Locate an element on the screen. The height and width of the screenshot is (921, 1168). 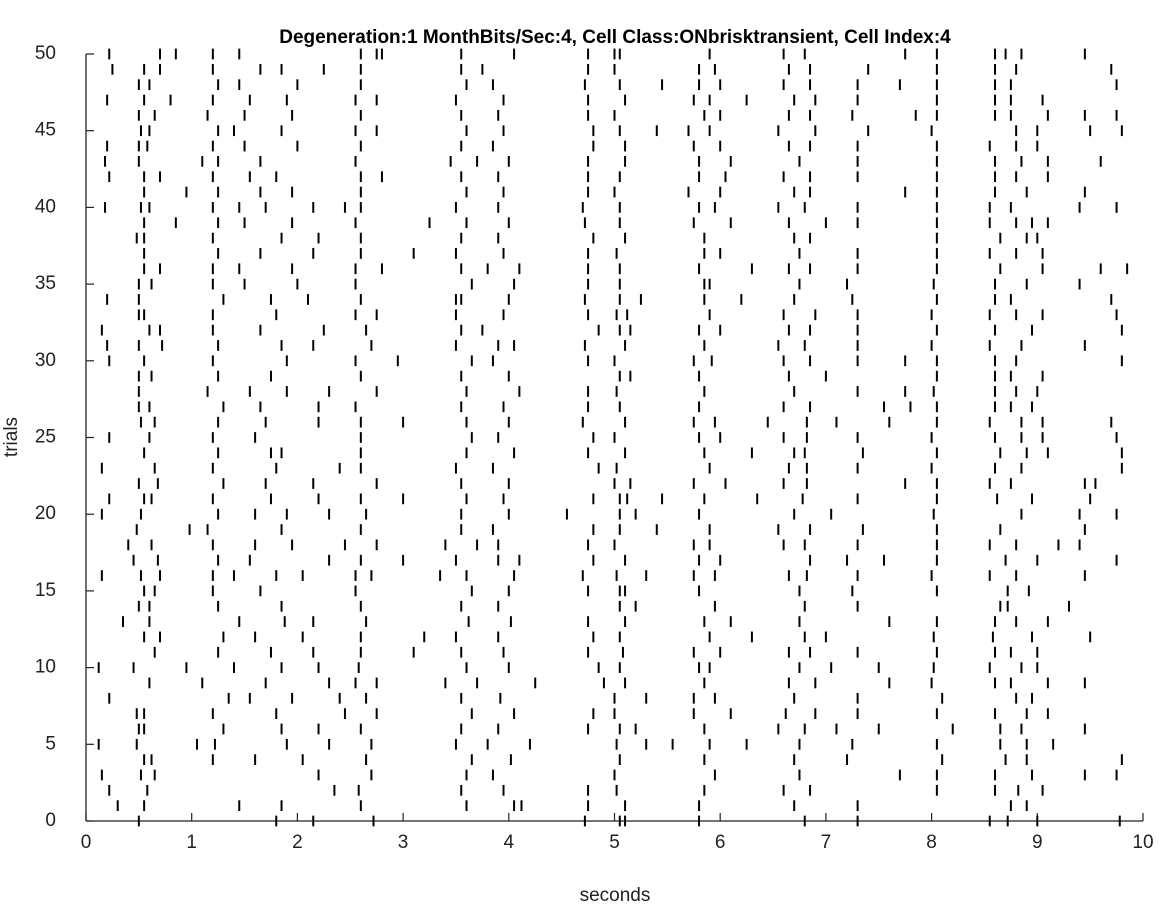
y-axis-label: trials is located at coordinates (11, 437).